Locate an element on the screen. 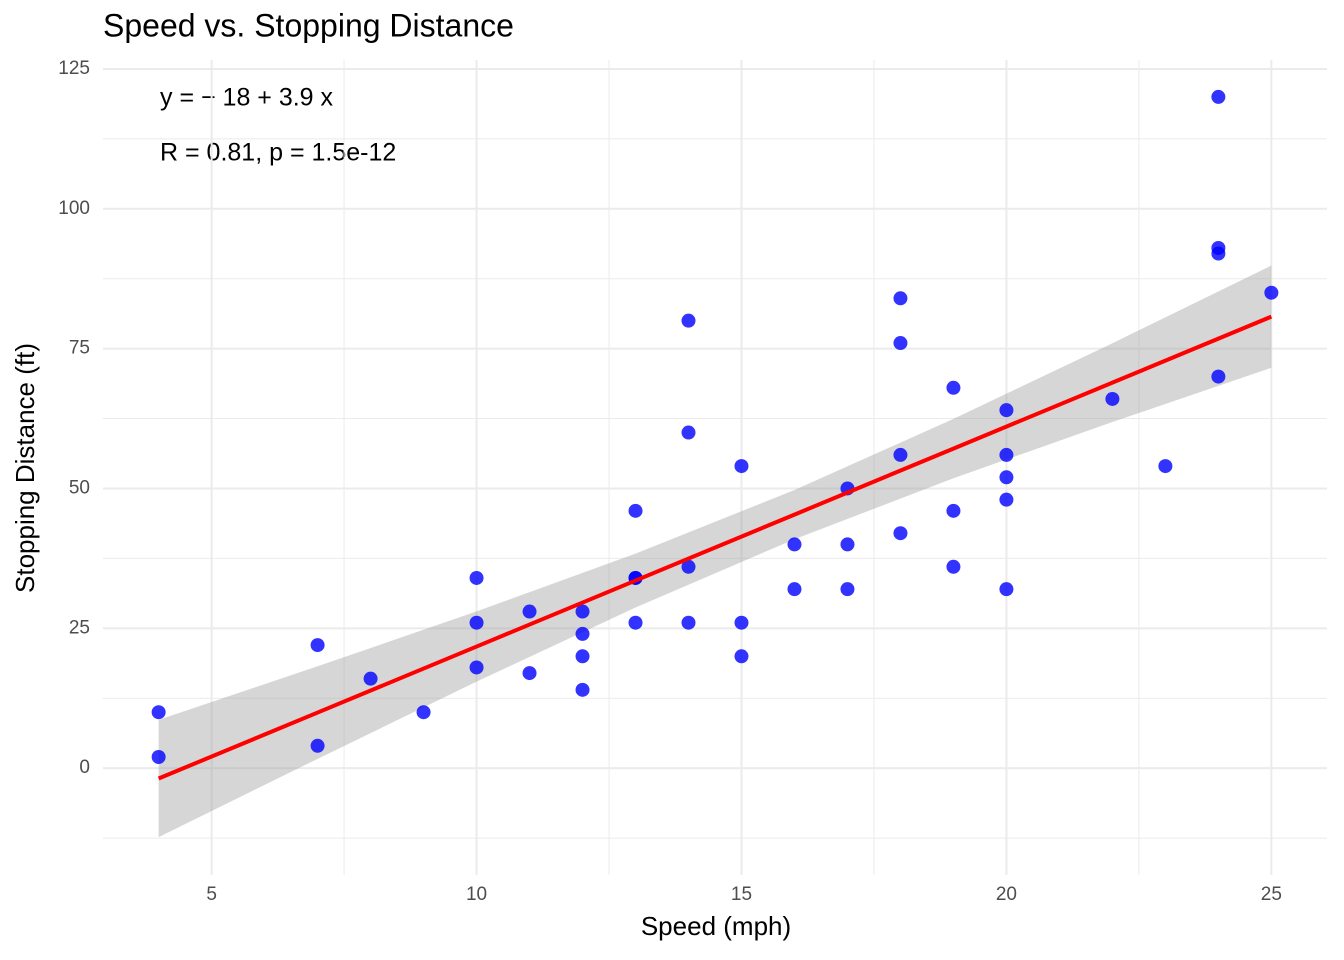 This screenshot has width=1344, height=960. y-tick-label: 50 is located at coordinates (79, 487).